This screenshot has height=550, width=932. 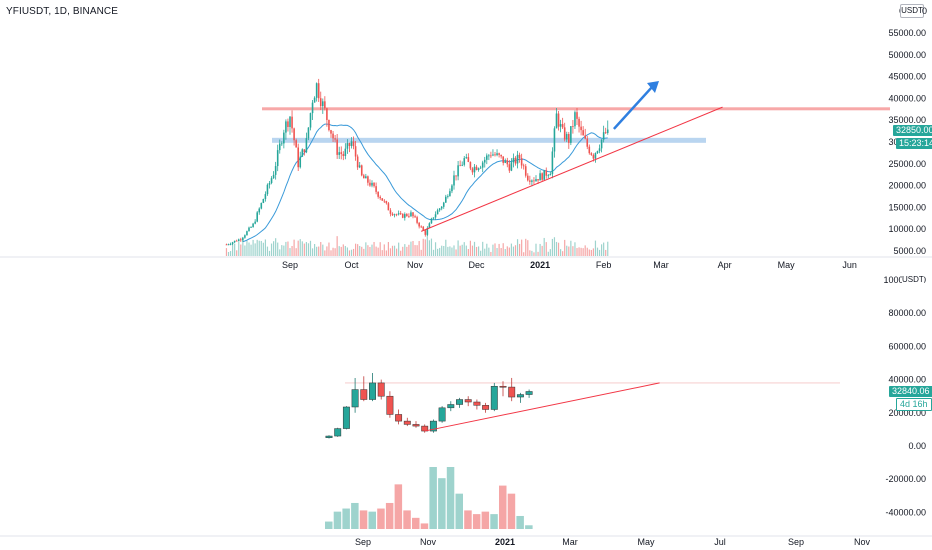 What do you see at coordinates (912, 11) in the screenshot?
I see `currency-selector: USDT` at bounding box center [912, 11].